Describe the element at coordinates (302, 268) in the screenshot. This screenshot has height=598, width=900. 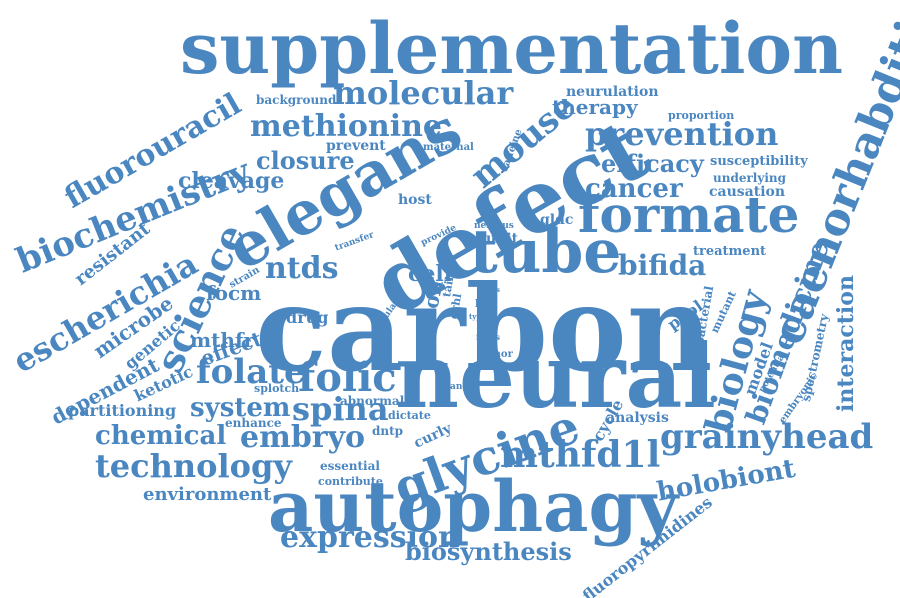
I see `word-ntds: ntds` at that location.